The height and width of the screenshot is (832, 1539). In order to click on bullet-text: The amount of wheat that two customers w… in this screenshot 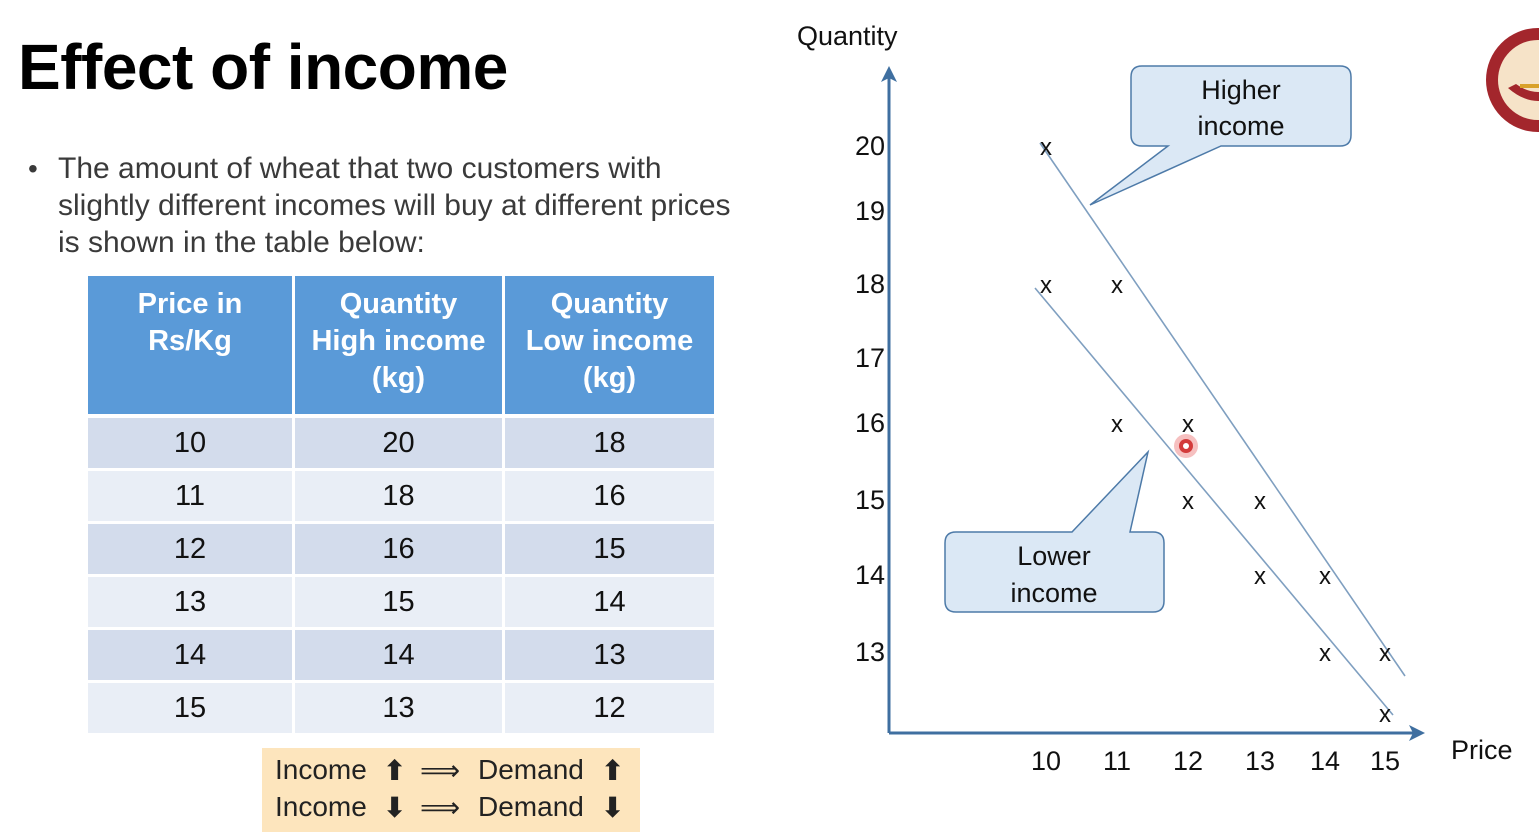, I will do `click(394, 205)`.